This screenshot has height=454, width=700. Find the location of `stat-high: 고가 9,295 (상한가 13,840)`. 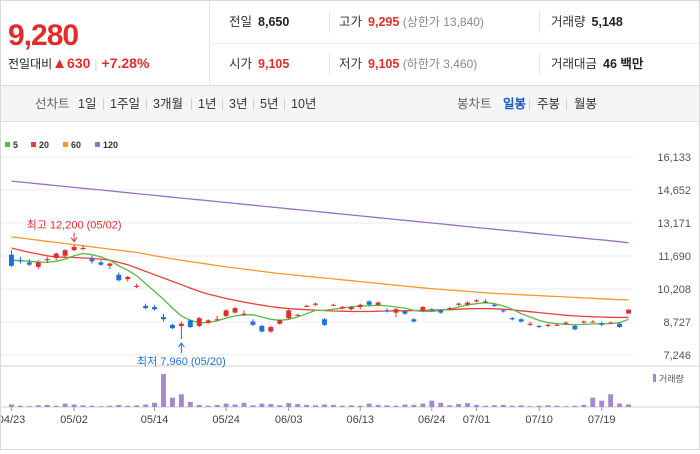

stat-high: 고가 9,295 (상한가 13,840) is located at coordinates (411, 22).